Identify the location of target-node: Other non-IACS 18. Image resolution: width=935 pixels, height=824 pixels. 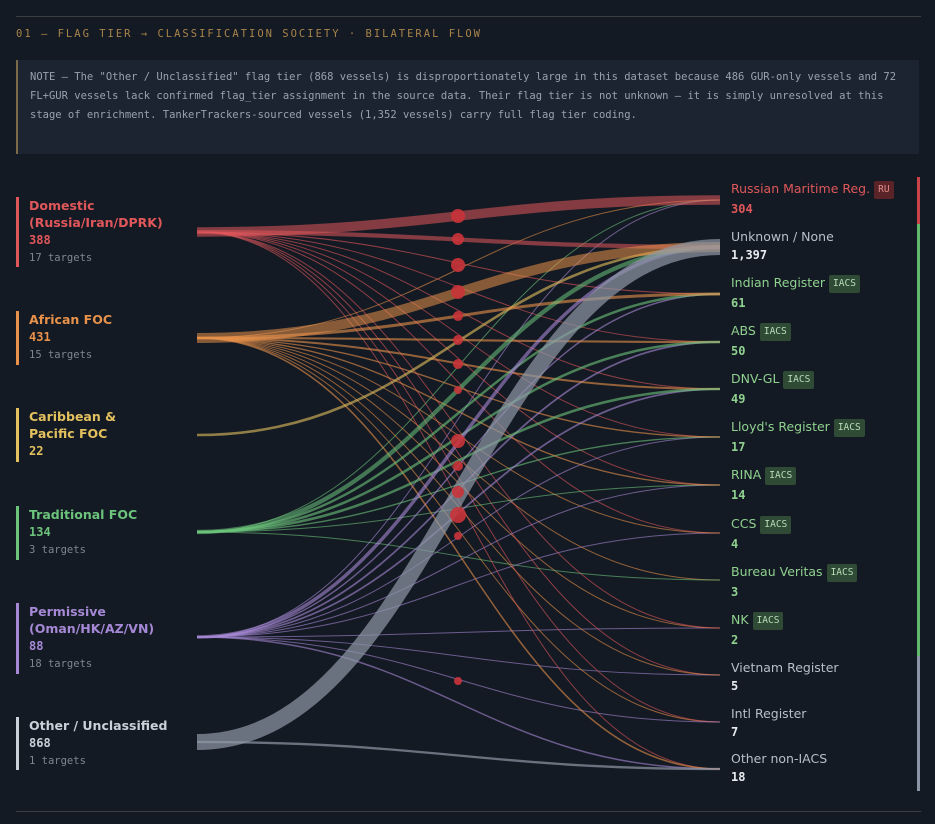
(779, 768).